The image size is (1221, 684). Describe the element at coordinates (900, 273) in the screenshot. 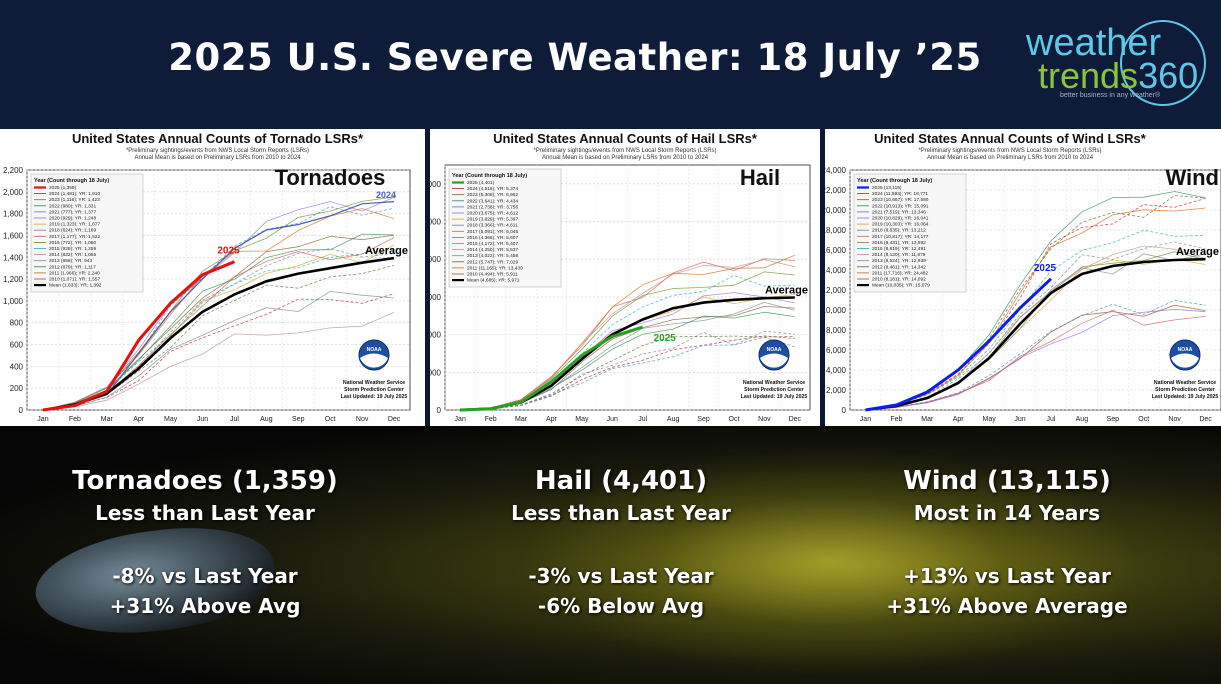

I see `legend-entry: 2011 (17,716); YR: 24,482` at that location.